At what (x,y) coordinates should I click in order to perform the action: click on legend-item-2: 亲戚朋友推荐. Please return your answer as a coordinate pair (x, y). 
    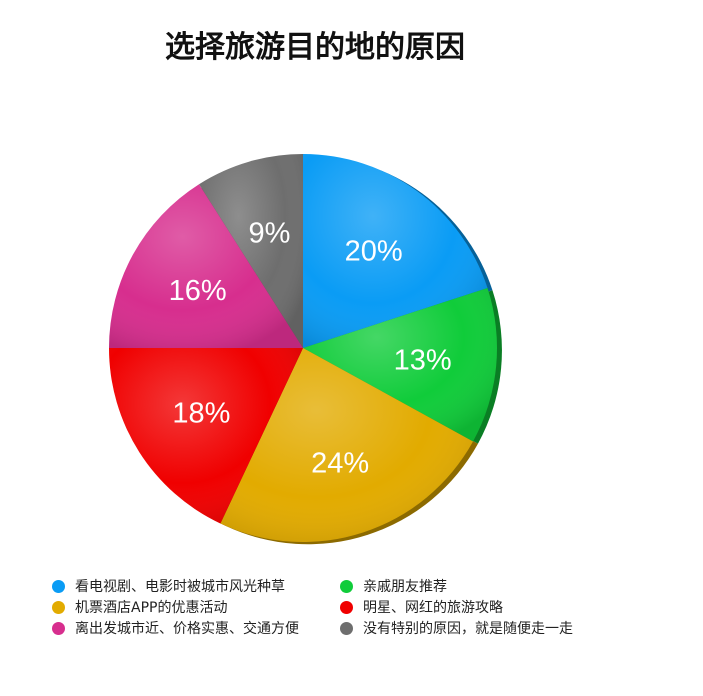
    Looking at the image, I should click on (393, 586).